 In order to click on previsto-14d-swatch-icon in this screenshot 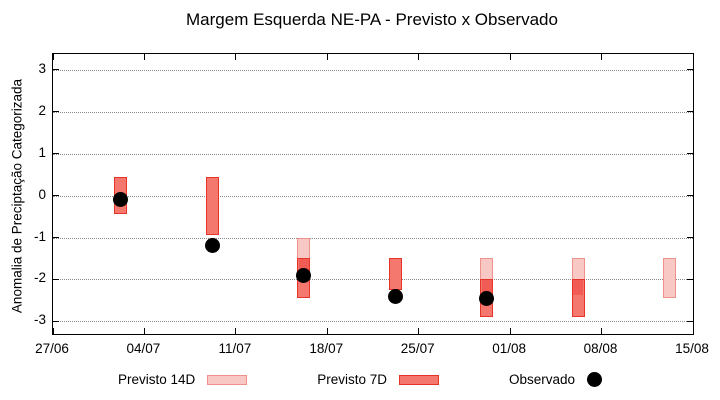, I will do `click(227, 379)`.